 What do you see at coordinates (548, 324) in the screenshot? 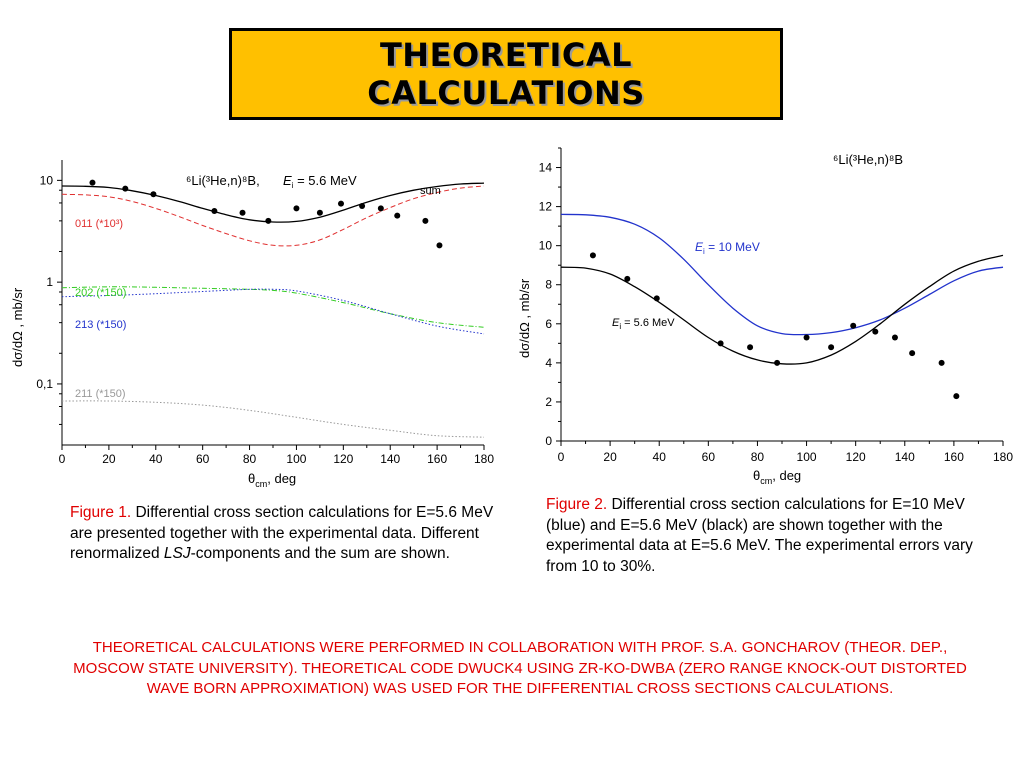
I see `y-tick-label: 6` at bounding box center [548, 324].